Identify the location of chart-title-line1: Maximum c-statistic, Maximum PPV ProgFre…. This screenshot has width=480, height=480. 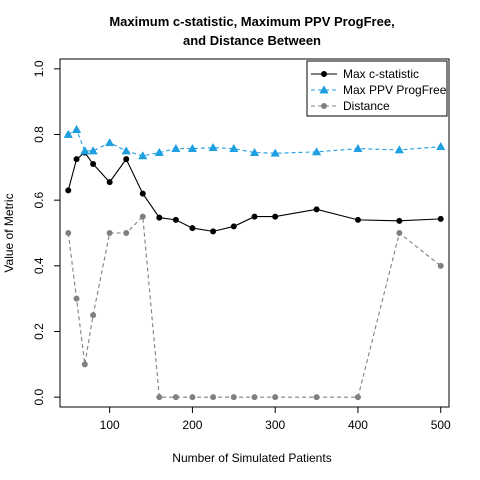
(251, 21).